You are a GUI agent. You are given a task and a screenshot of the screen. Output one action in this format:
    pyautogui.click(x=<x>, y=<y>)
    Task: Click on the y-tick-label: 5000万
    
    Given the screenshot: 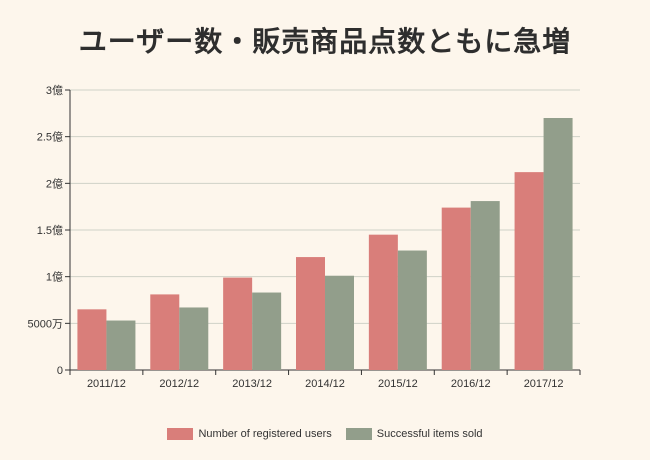 What is the action you would take?
    pyautogui.click(x=45, y=324)
    